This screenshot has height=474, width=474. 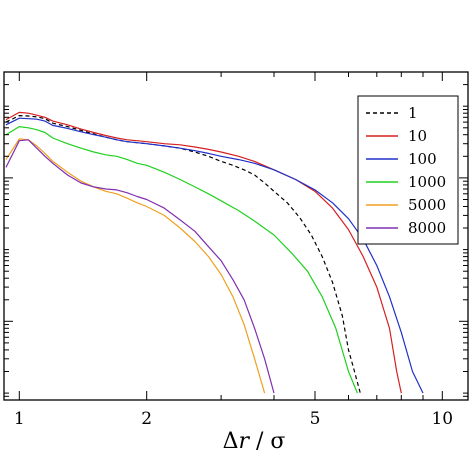 I want to click on x-axis-title: Δr / σ, so click(x=254, y=441).